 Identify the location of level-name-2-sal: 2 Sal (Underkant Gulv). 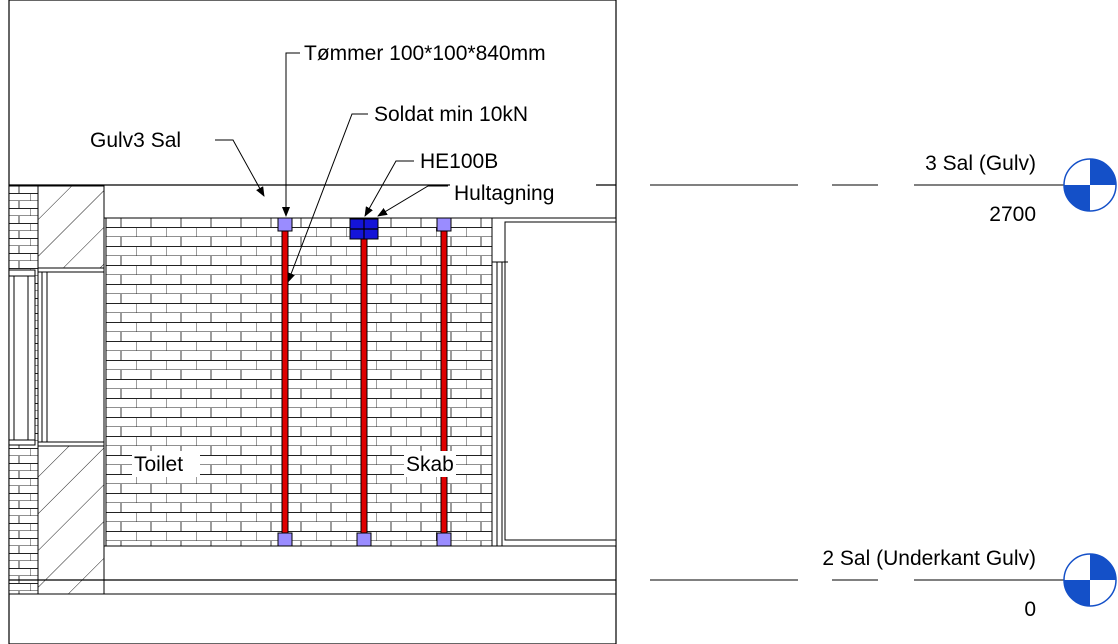
(929, 558).